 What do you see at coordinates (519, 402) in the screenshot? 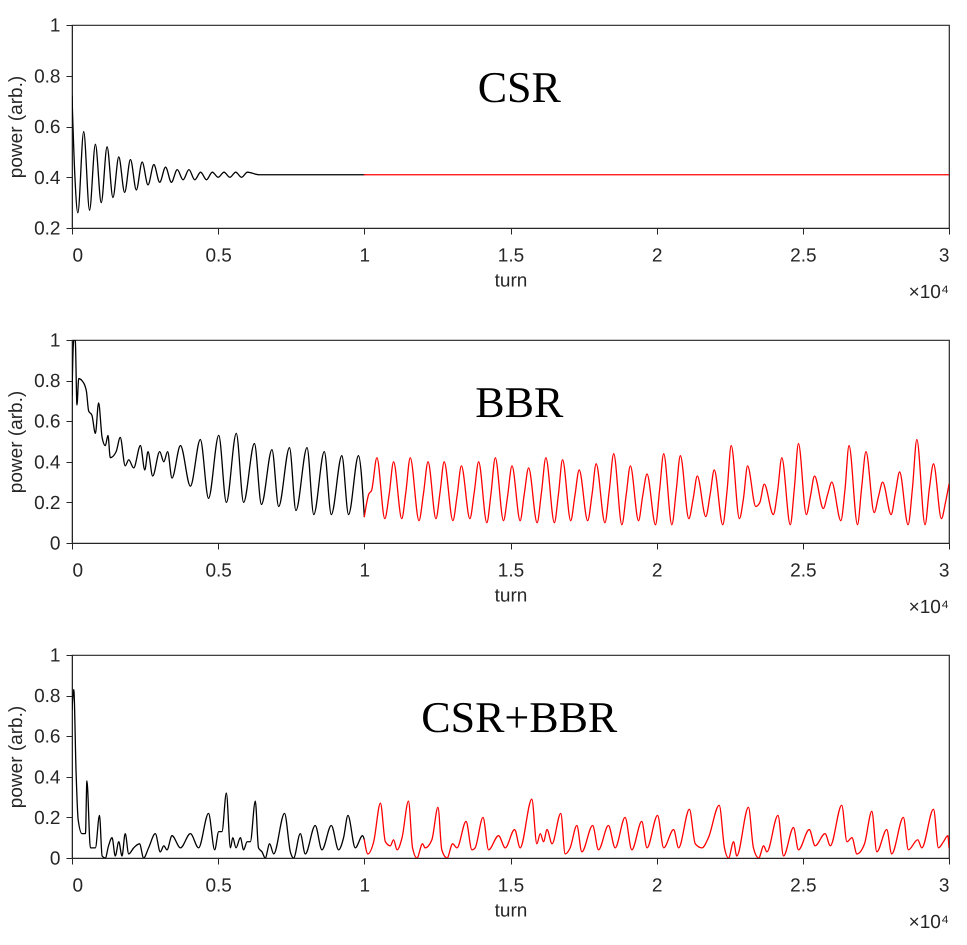
I see `text: BBR` at bounding box center [519, 402].